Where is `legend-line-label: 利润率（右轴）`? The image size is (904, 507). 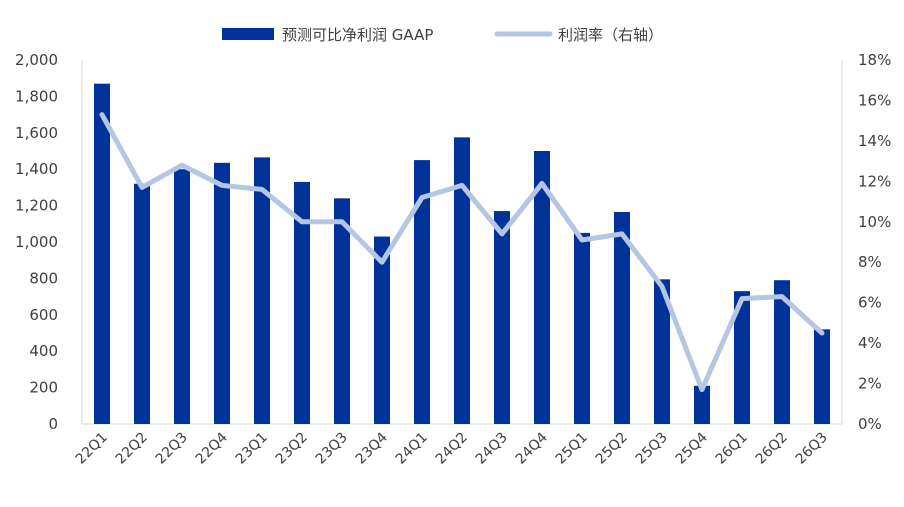
legend-line-label: 利润率（右轴） is located at coordinates (610, 35).